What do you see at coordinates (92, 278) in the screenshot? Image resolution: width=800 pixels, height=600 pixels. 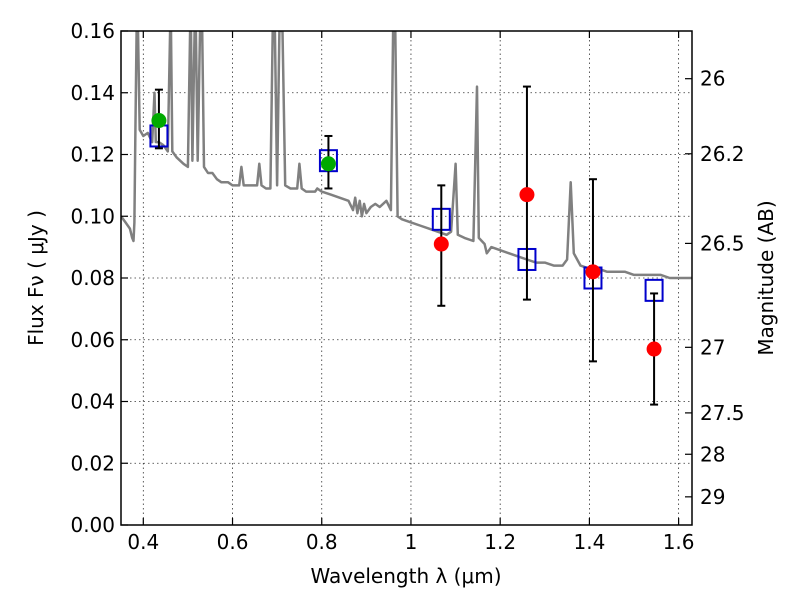 I see `y-tick-label-4: 0.08` at bounding box center [92, 278].